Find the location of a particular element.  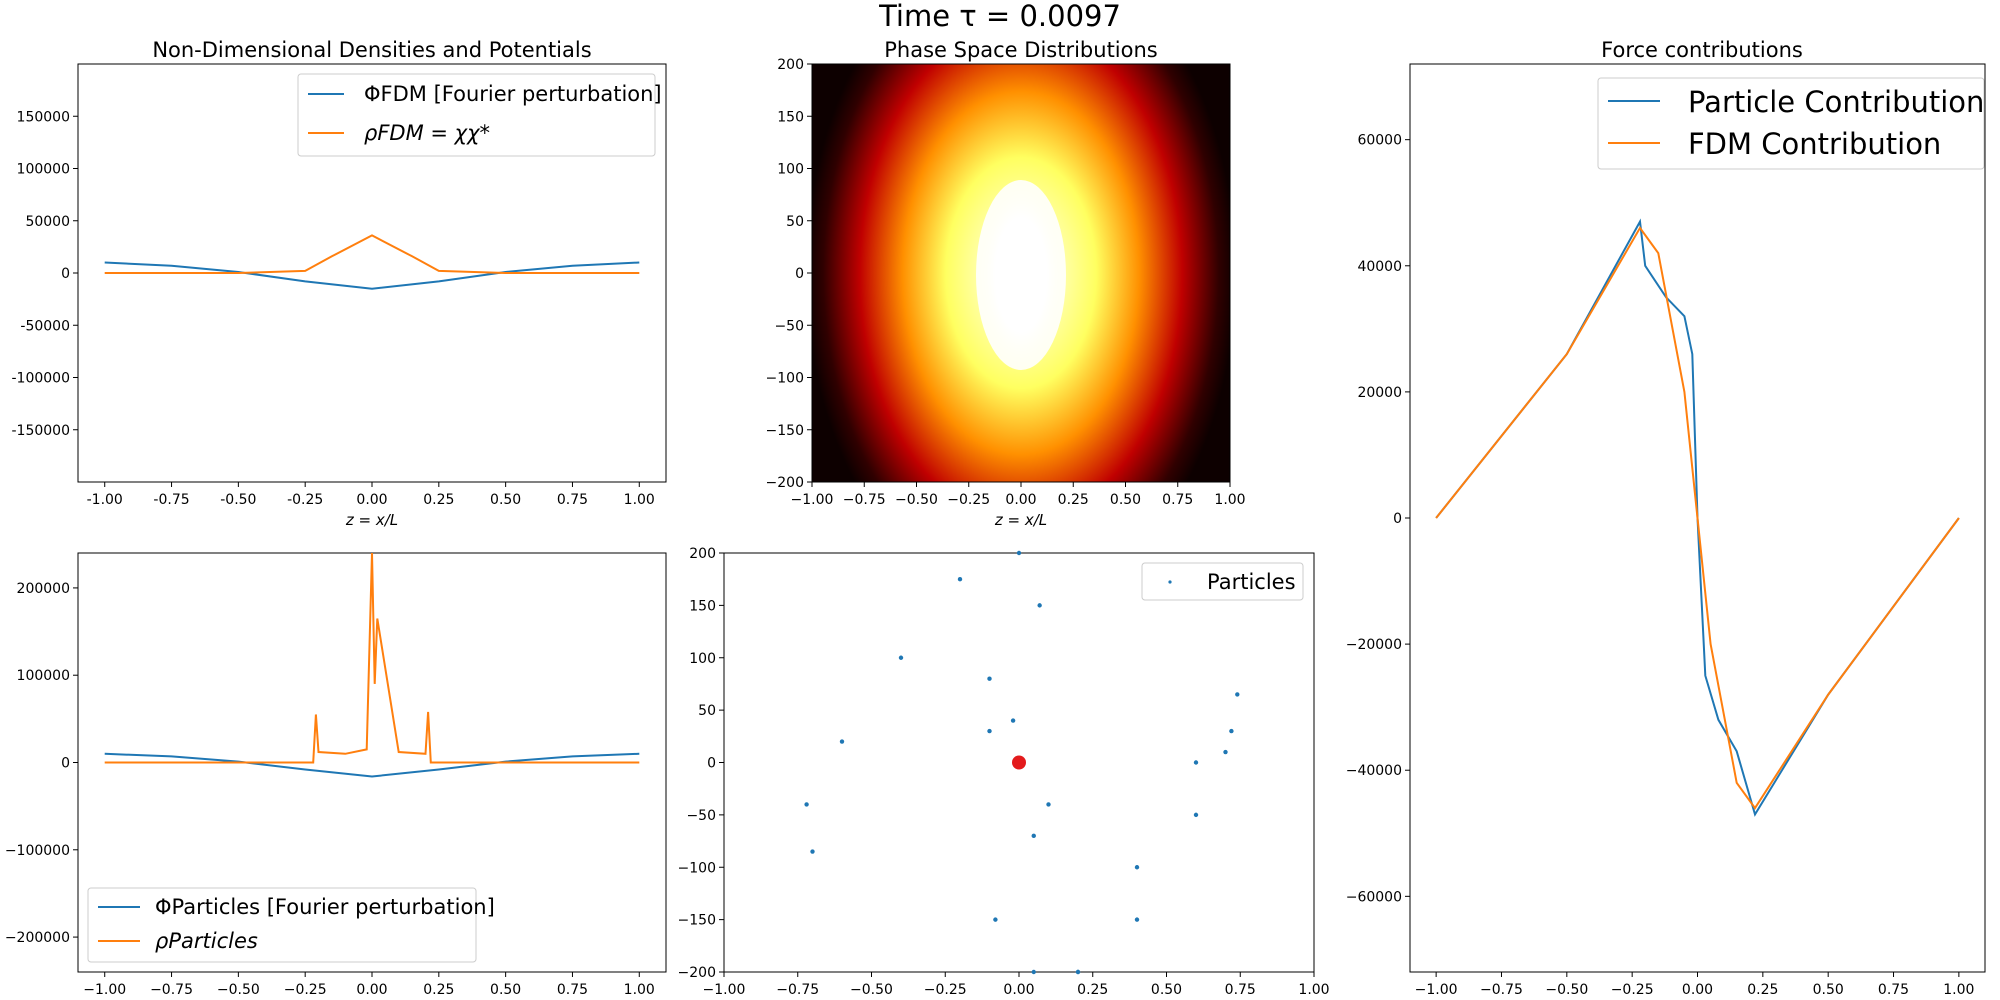

densities-ytick-label: -50000 is located at coordinates (45, 326).